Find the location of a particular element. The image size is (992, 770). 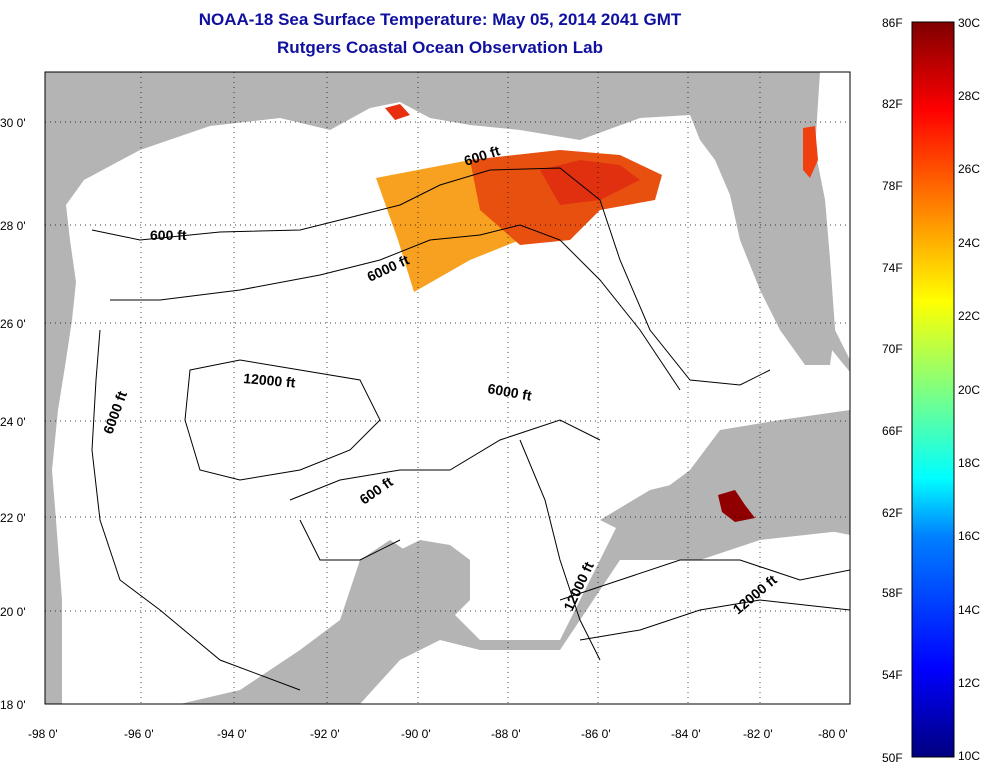

cb-f-label: 66F is located at coordinates (892, 431).